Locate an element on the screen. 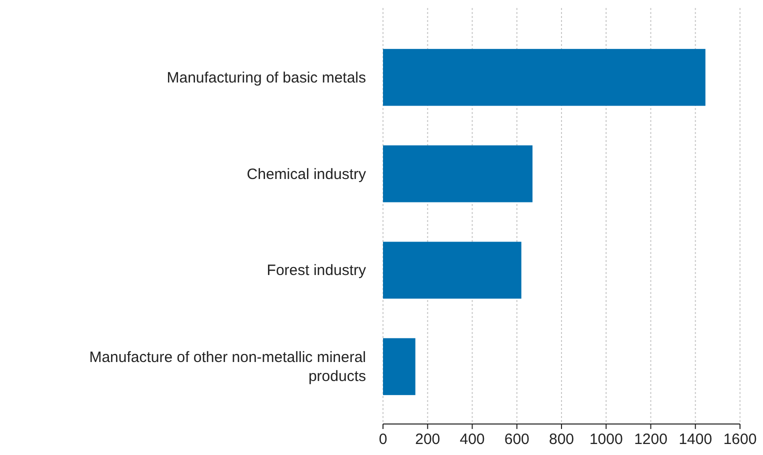 Image resolution: width=763 pixels, height=455 pixels. x-tick-label: 200 is located at coordinates (427, 439).